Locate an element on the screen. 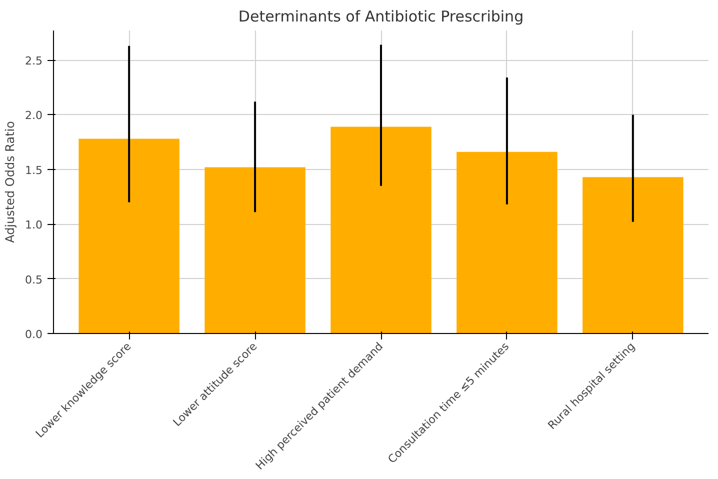  y-tick-label: 1.5 is located at coordinates (34, 170).